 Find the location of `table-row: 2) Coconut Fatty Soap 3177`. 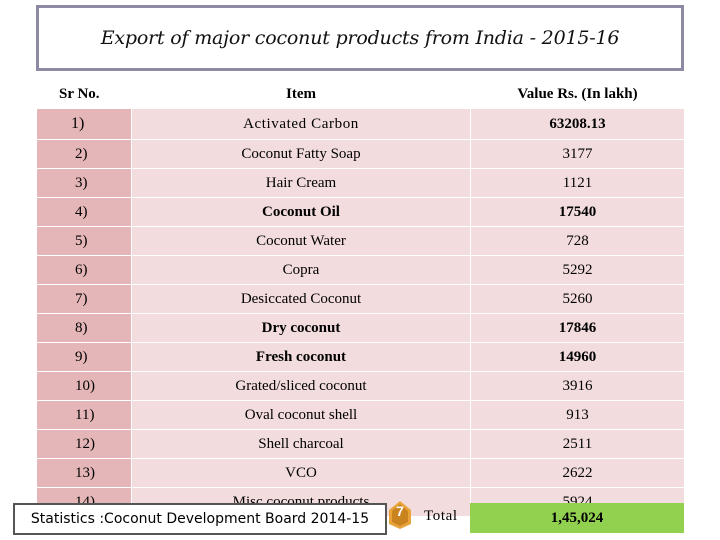

table-row: 2) Coconut Fatty Soap 3177 is located at coordinates (360, 154).